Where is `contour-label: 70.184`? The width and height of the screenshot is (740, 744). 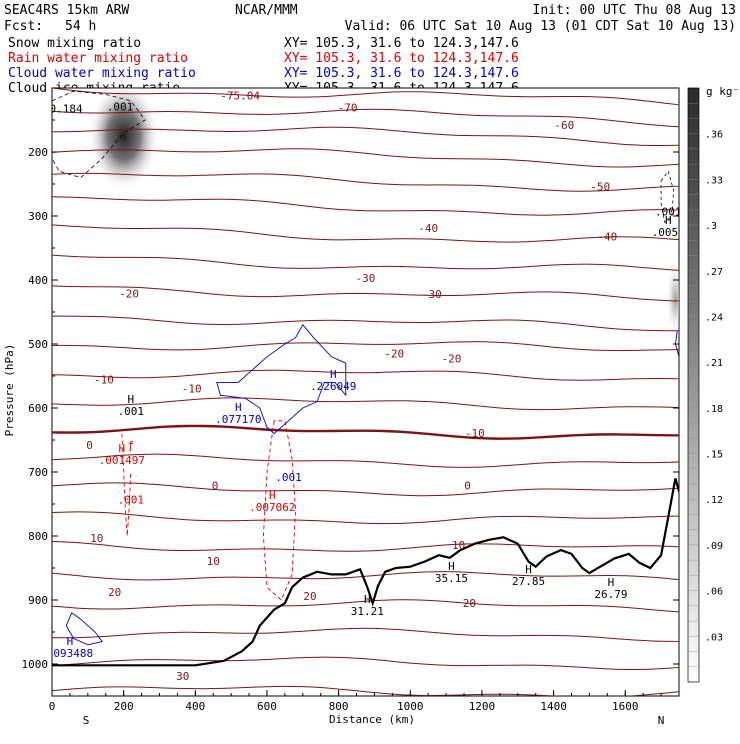
contour-label: 70.184 is located at coordinates (63, 108).